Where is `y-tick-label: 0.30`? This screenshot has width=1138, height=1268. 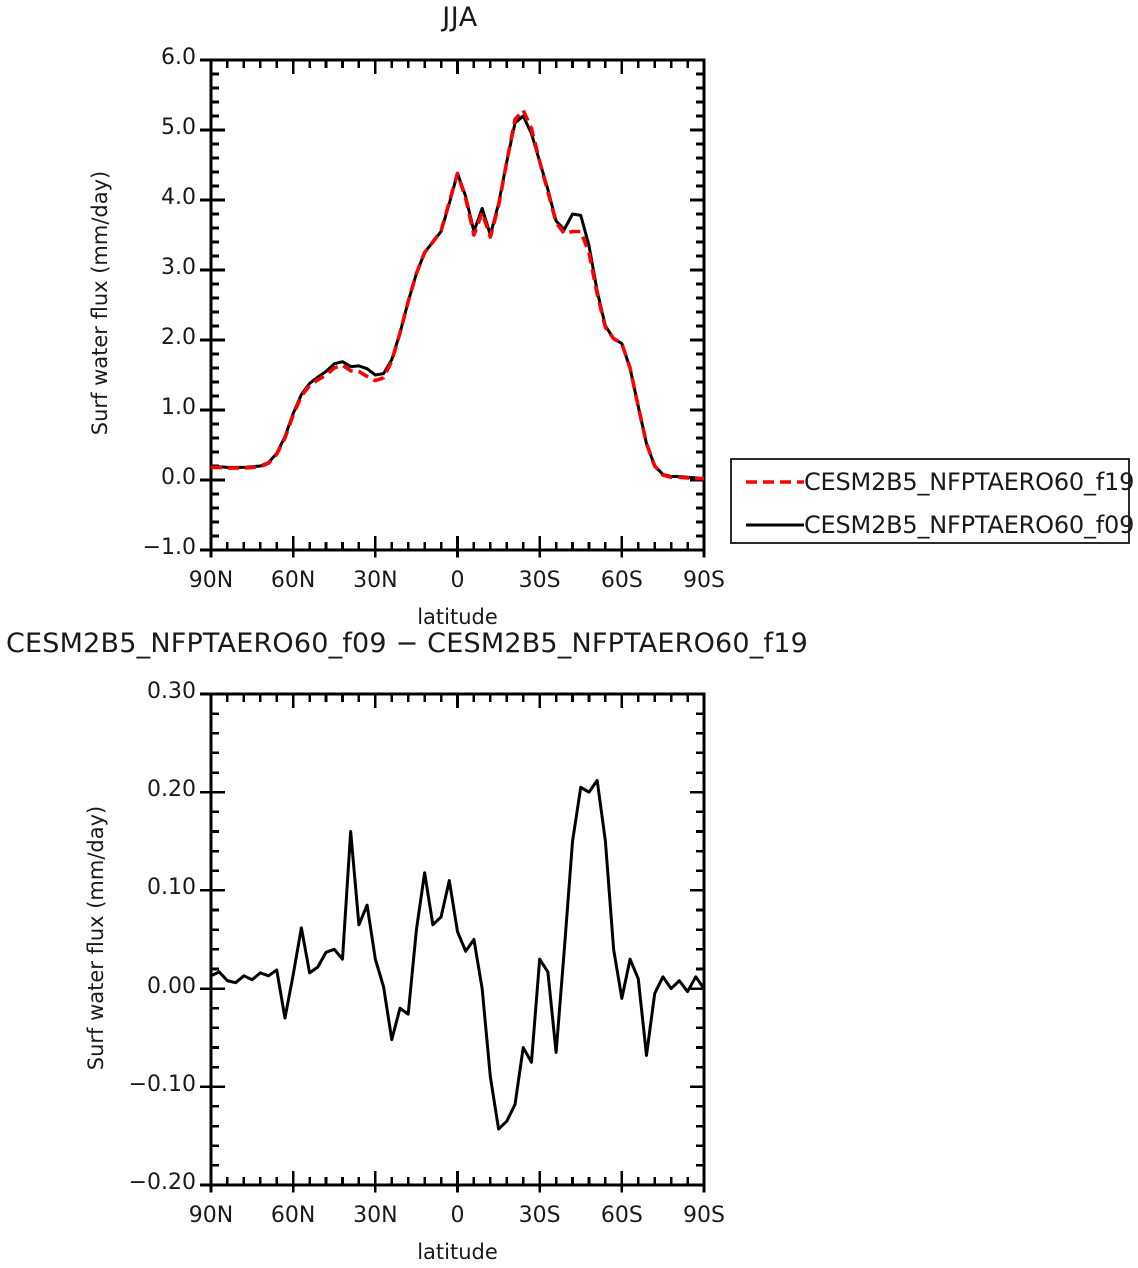 y-tick-label: 0.30 is located at coordinates (171, 691).